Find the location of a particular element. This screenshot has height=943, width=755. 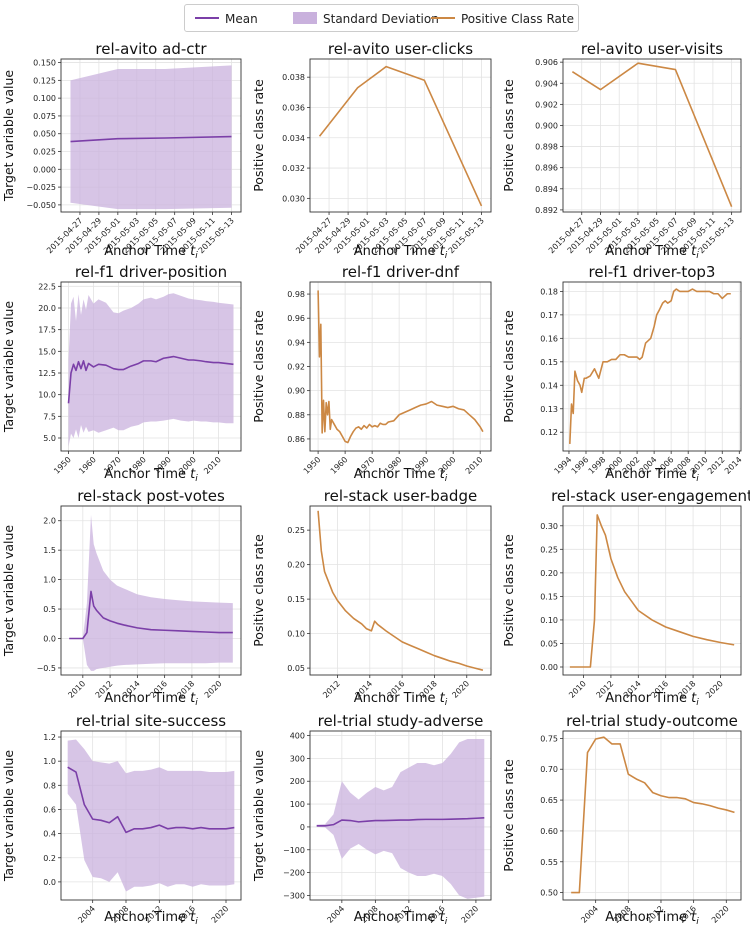

y-tick-label: 0.15 is located at coordinates (549, 596).